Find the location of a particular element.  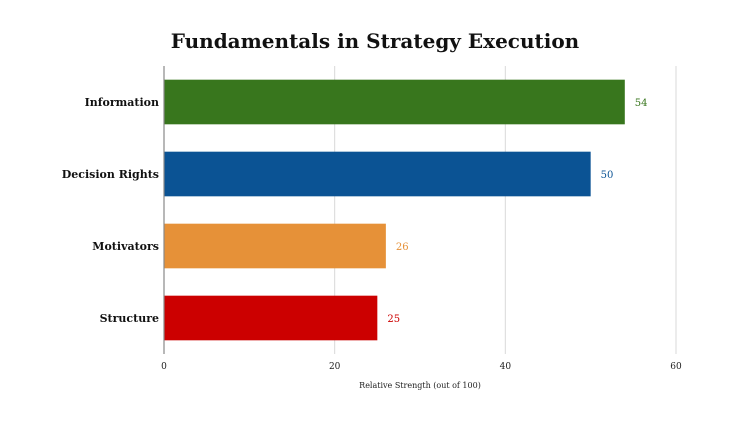

bar-motivators is located at coordinates (275, 246).